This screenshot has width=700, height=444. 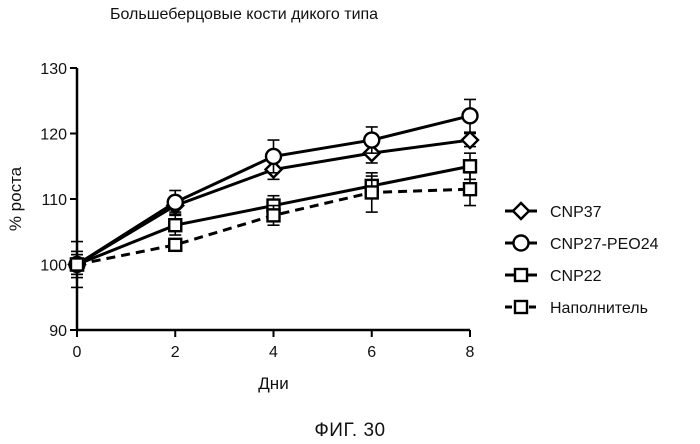 I want to click on x-tick-label: 8, so click(x=470, y=352).